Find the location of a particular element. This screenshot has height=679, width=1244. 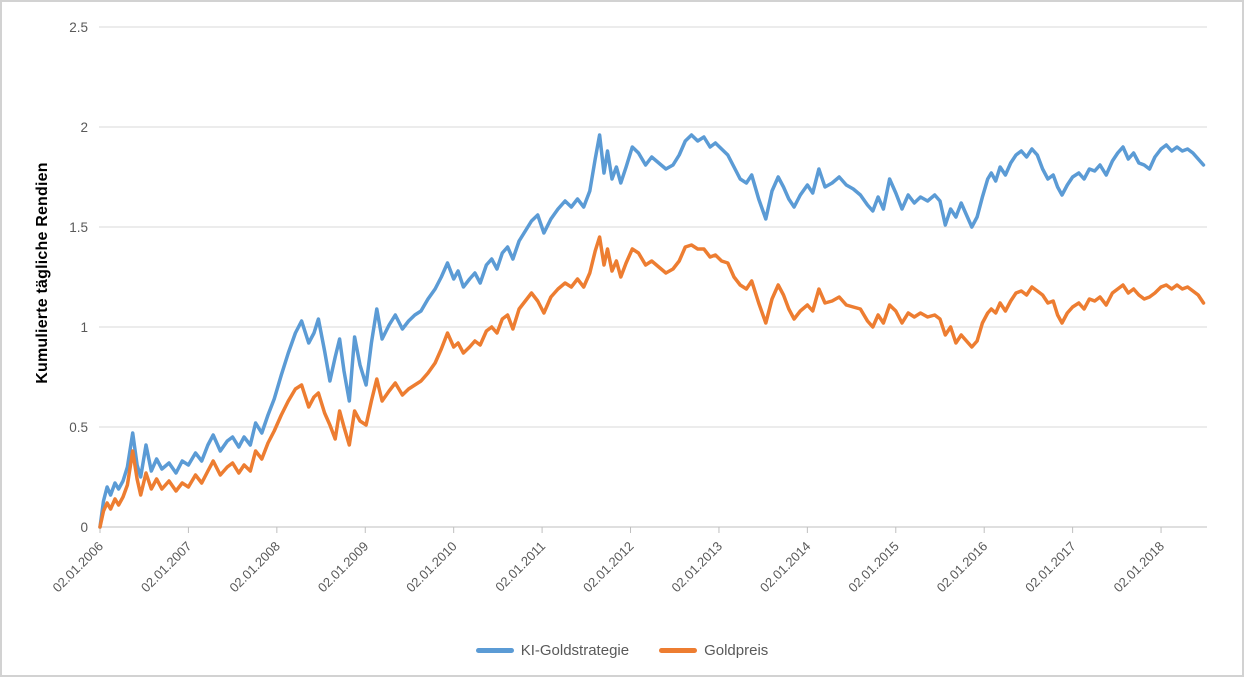

x-tick-label: 02.01.2010 is located at coordinates (431, 567).